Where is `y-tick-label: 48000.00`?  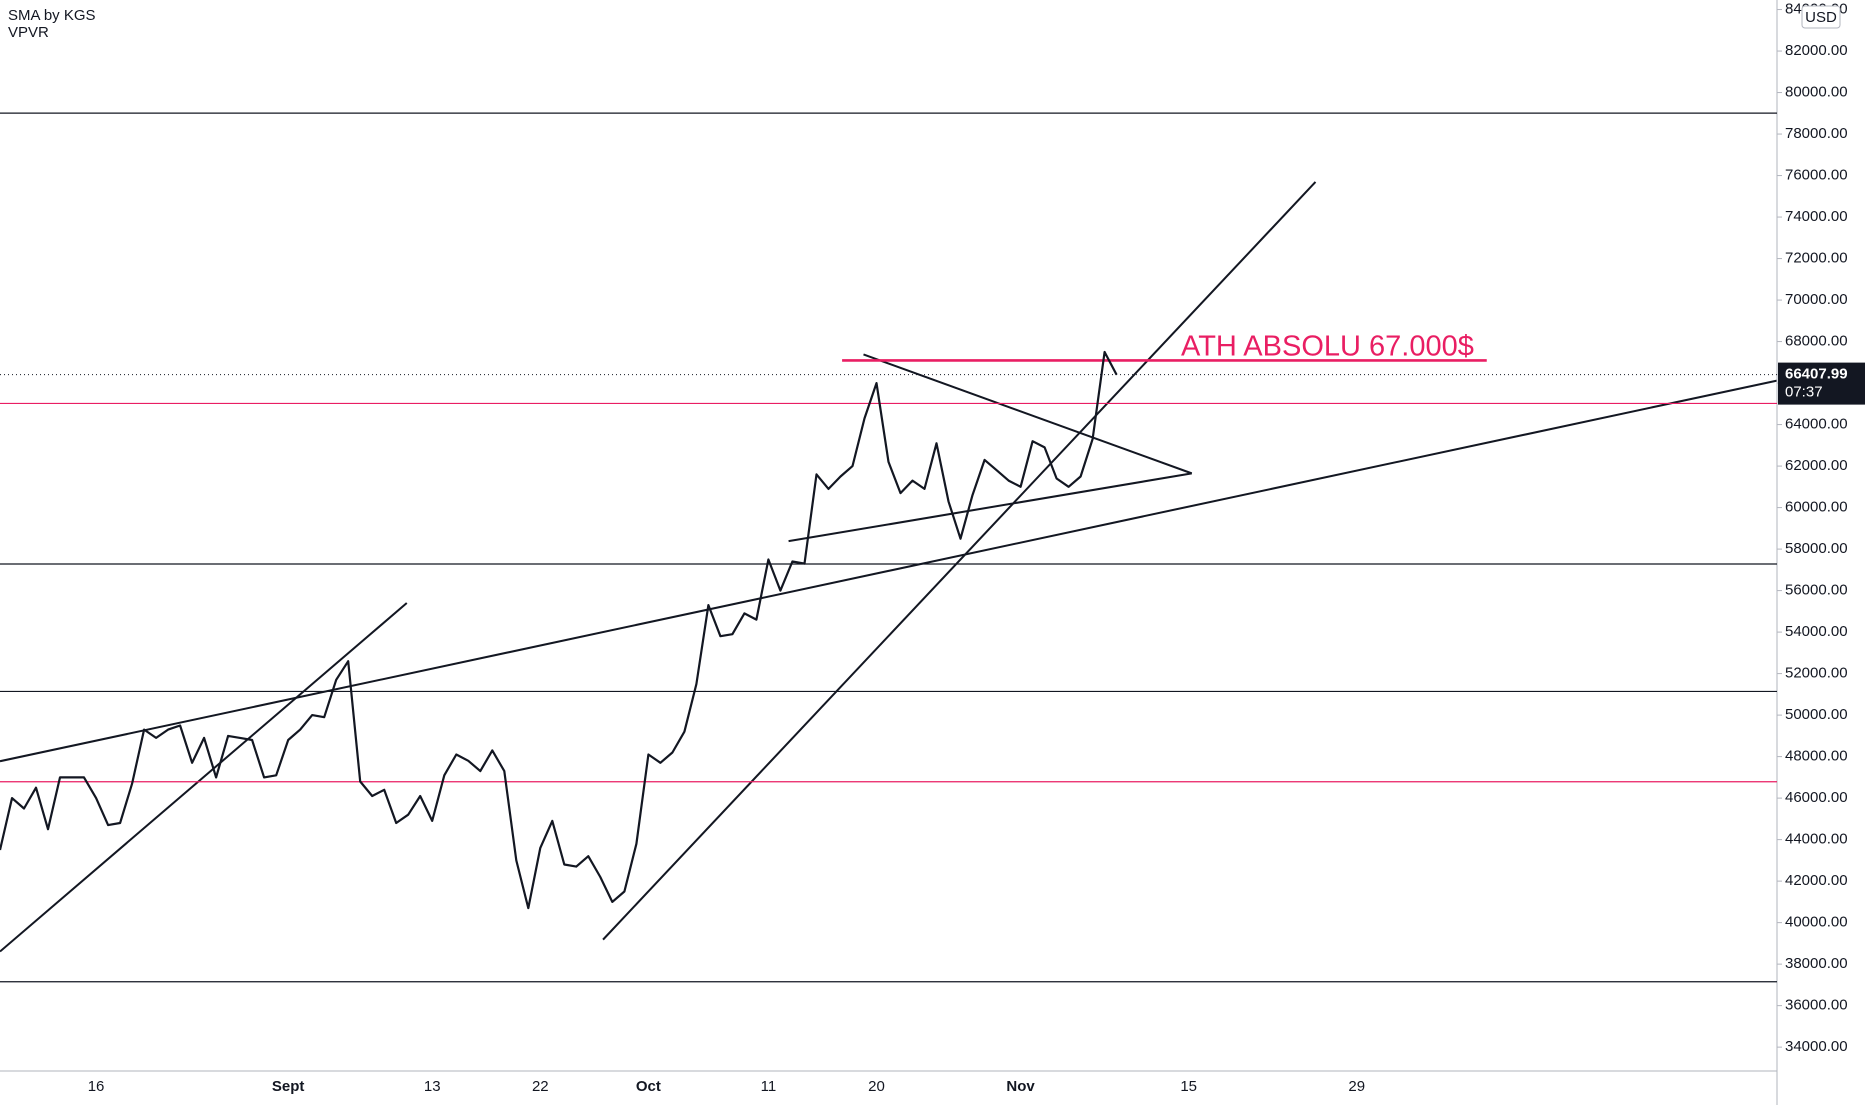 y-tick-label: 48000.00 is located at coordinates (1816, 756).